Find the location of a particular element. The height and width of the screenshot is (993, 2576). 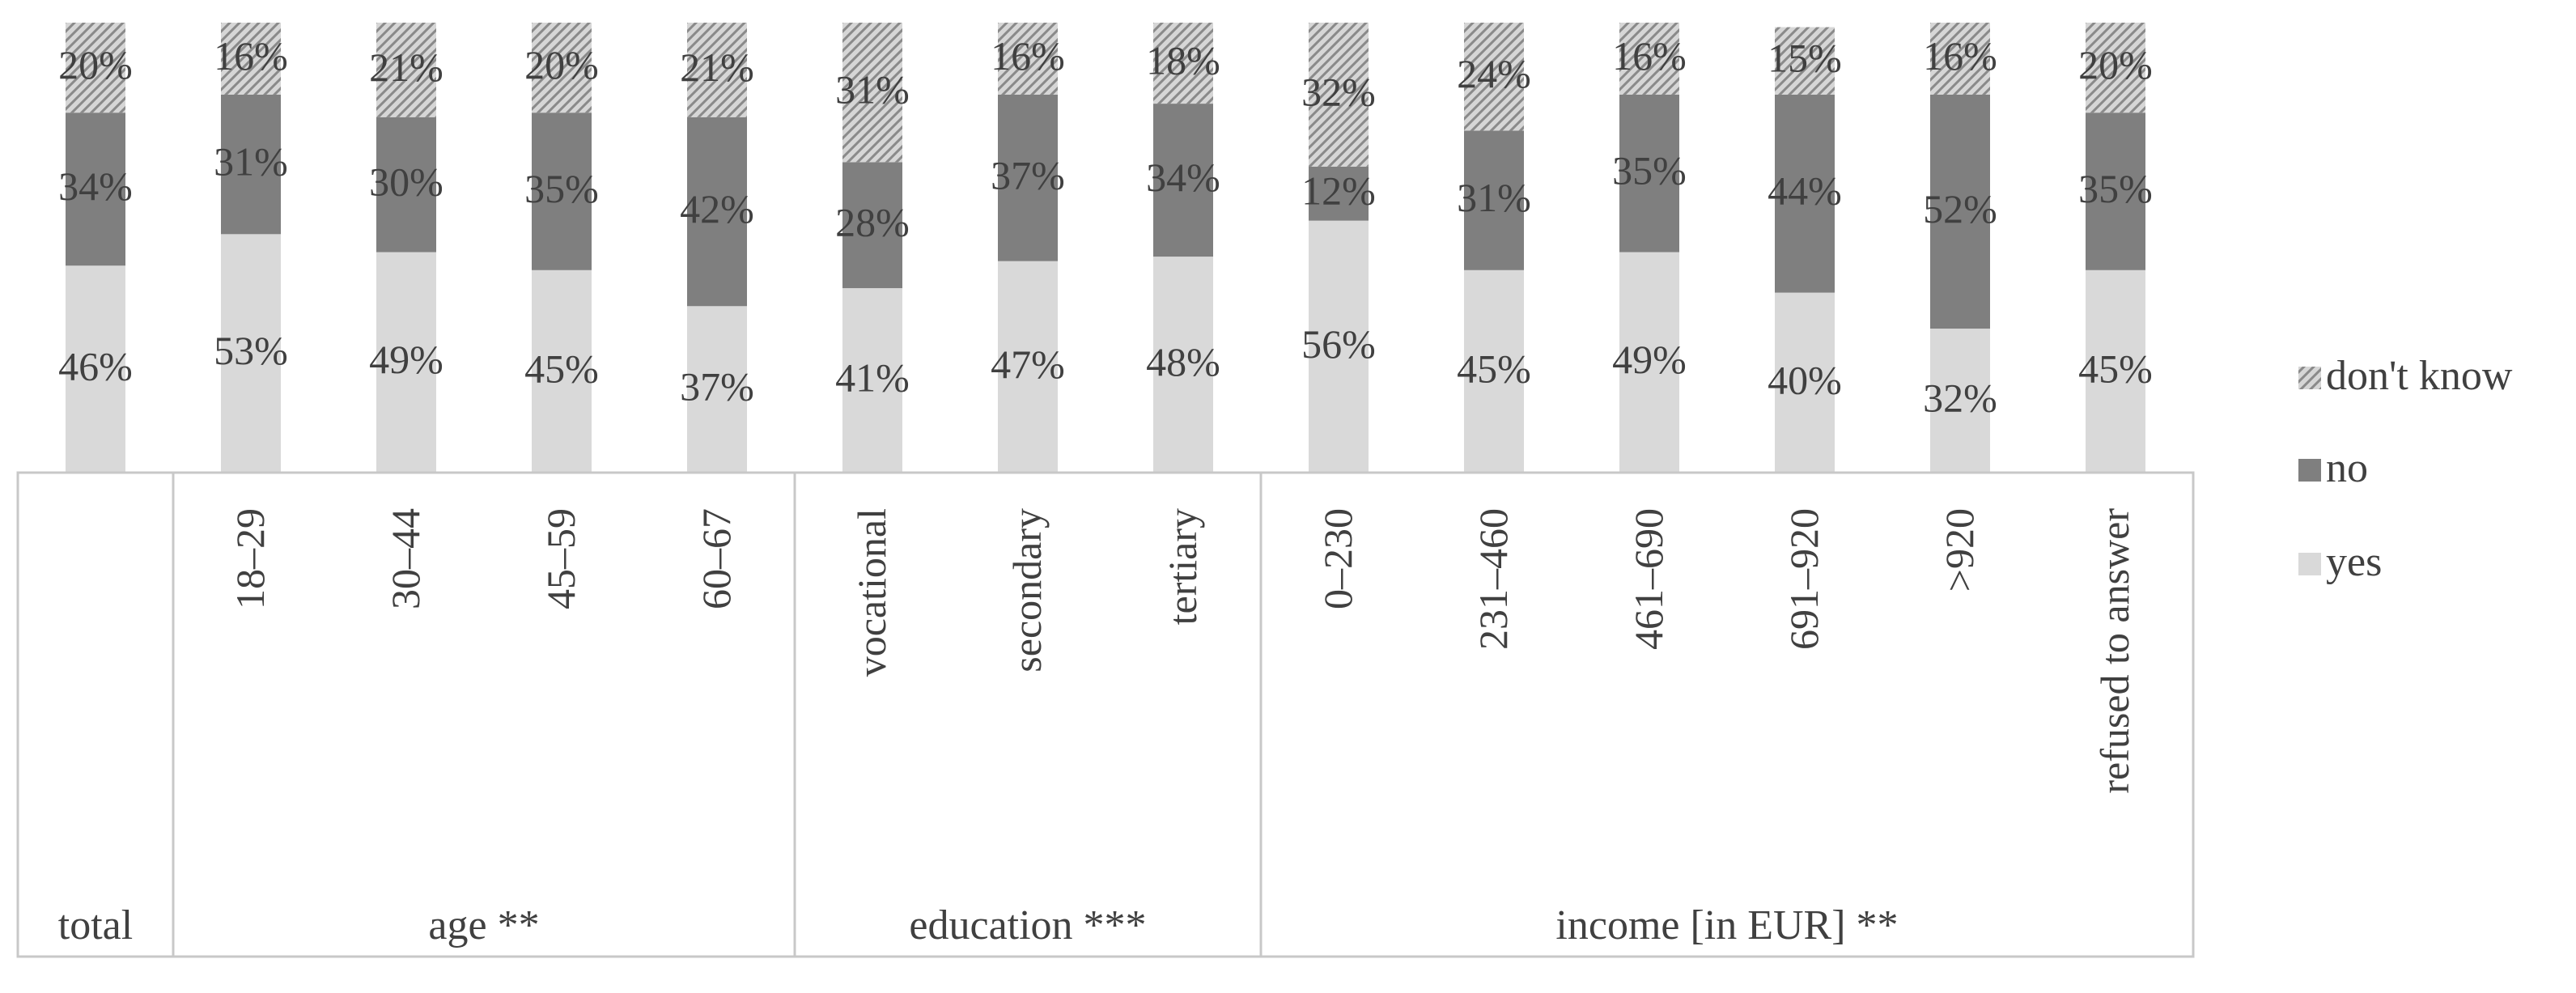

group-label: income [in EUR] ** is located at coordinates (1726, 925).